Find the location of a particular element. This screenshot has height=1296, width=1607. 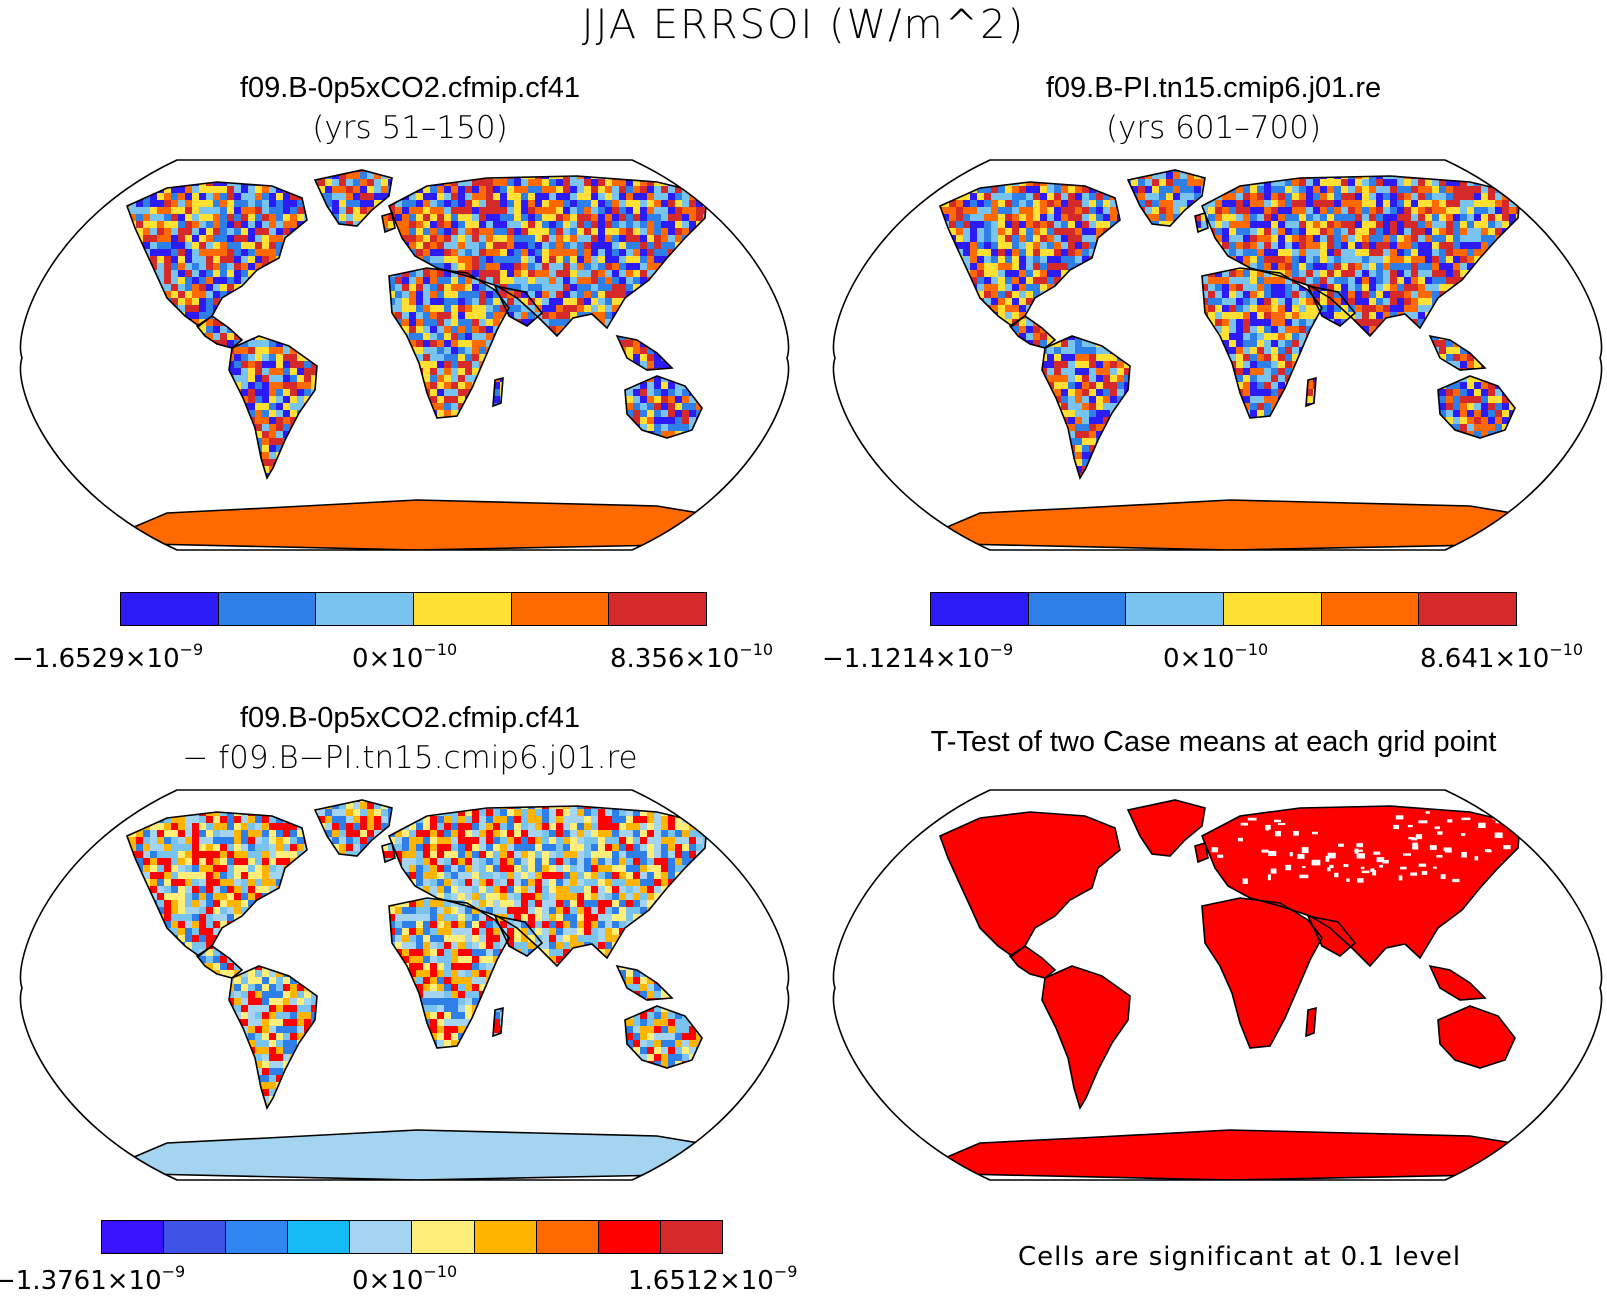

panel-1-subtitle: (yrs 51–150) is located at coordinates (410, 128).